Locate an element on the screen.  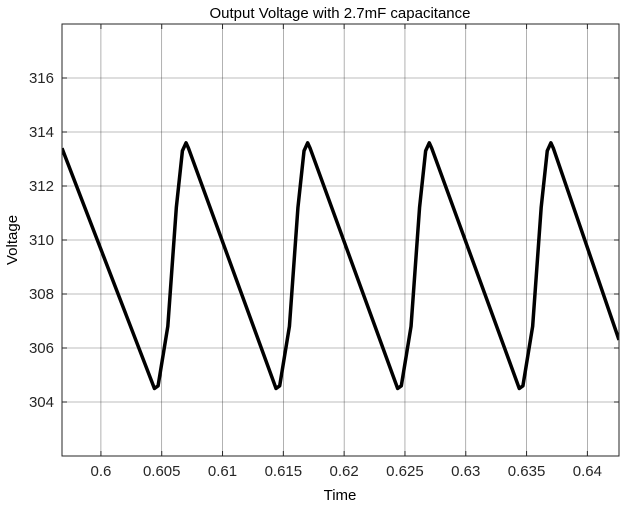
chart-title: Output Voltage with 2.7mF capacitance is located at coordinates (340, 13).